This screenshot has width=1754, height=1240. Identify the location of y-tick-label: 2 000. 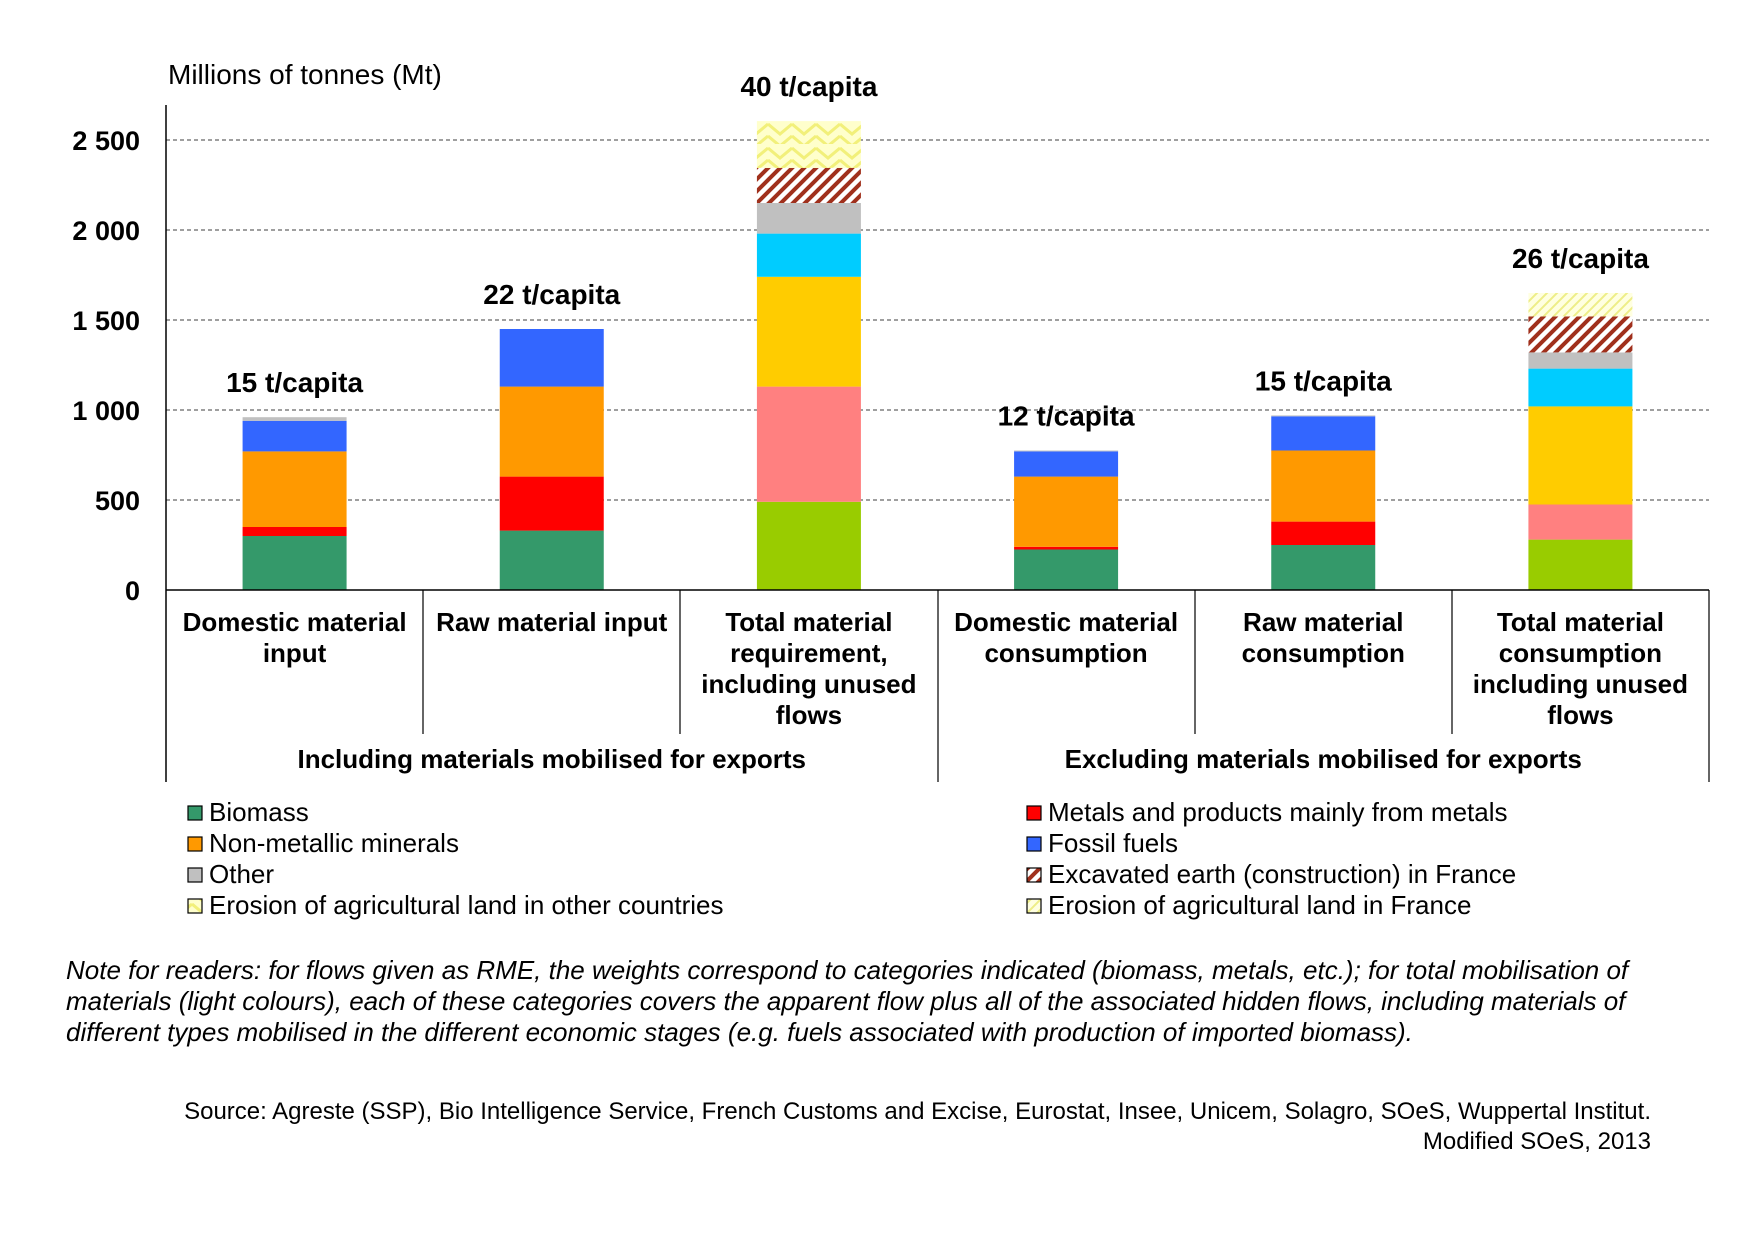
(106, 231).